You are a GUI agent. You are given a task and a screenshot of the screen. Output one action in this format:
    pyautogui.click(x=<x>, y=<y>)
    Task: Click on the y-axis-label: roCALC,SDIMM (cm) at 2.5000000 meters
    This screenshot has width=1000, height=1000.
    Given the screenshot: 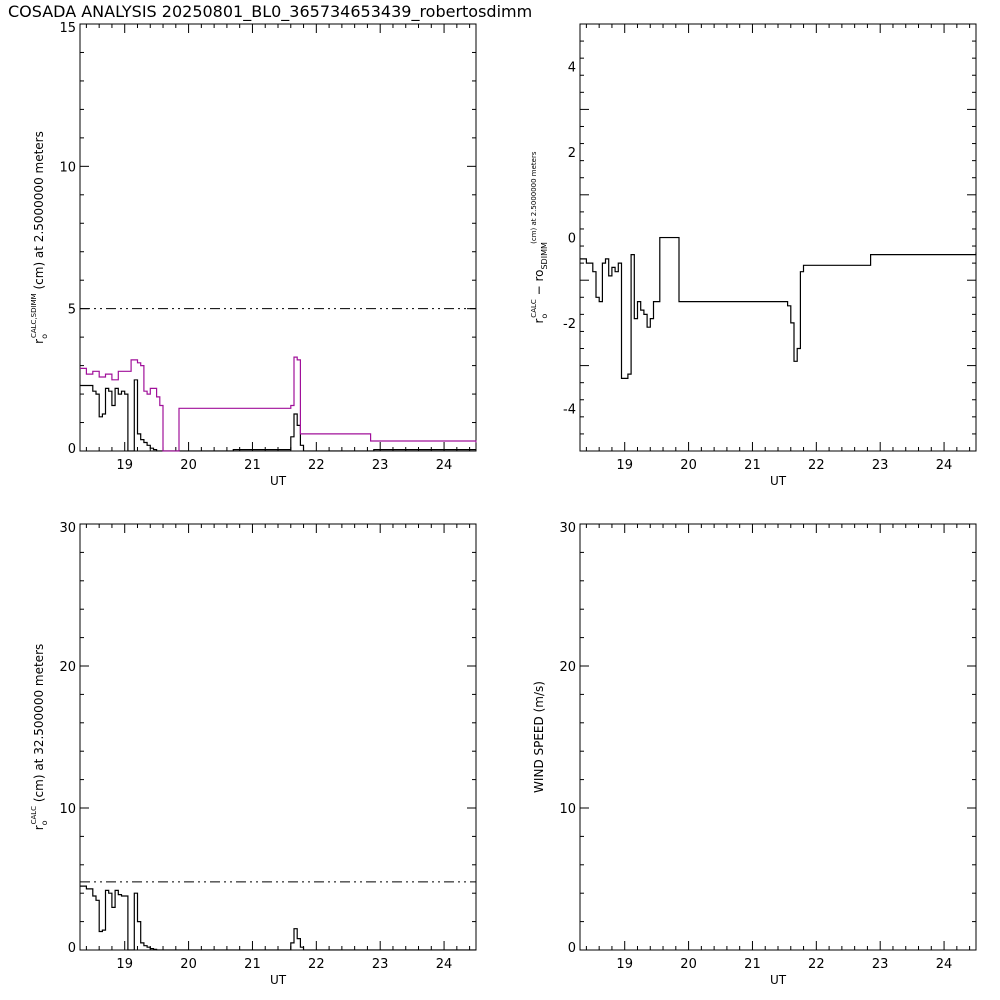 What is the action you would take?
    pyautogui.click(x=39, y=237)
    